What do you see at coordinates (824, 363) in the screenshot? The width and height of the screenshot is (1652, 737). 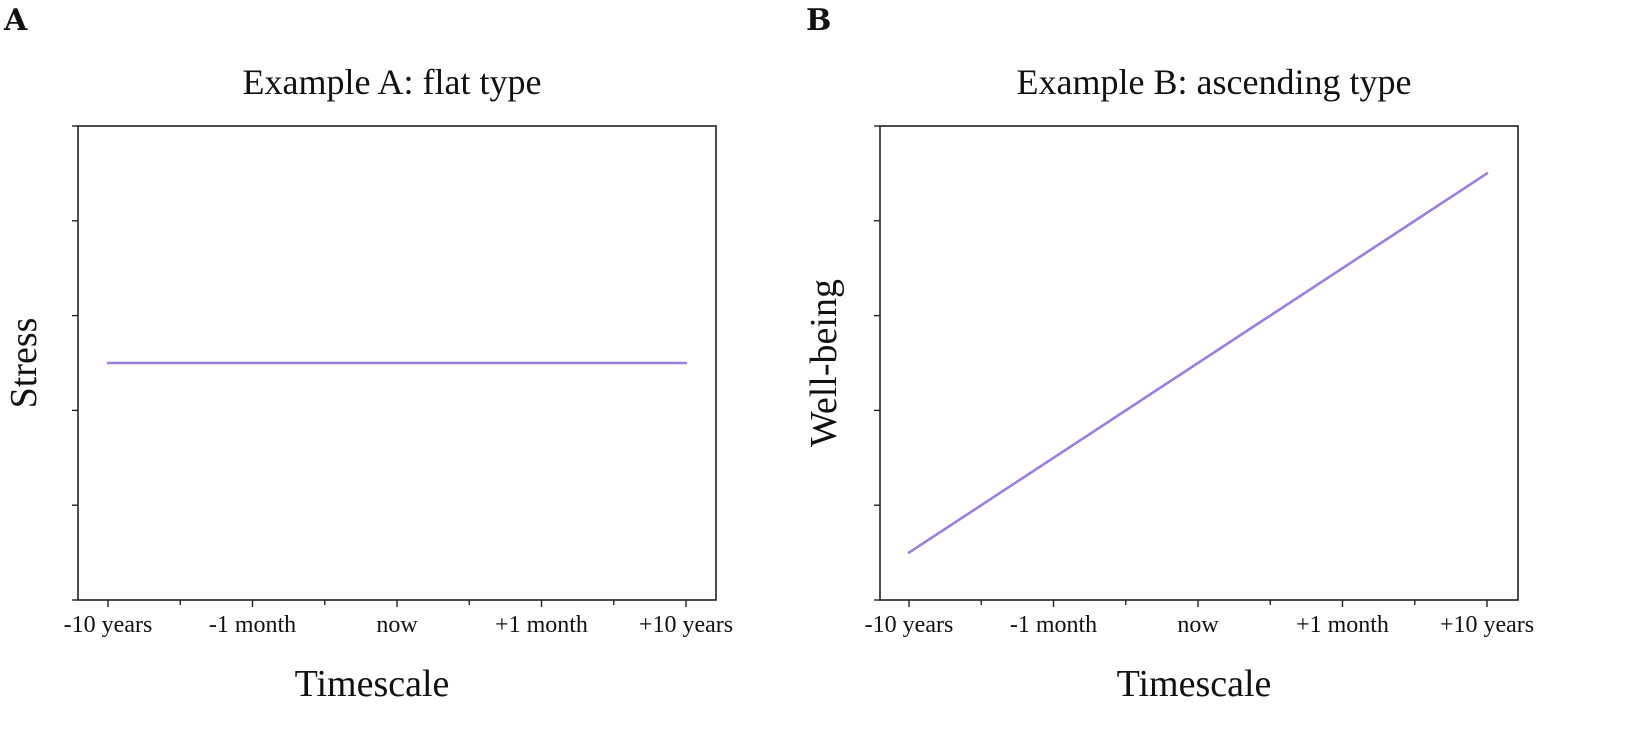 I see `y-axis-label: Well-being` at bounding box center [824, 363].